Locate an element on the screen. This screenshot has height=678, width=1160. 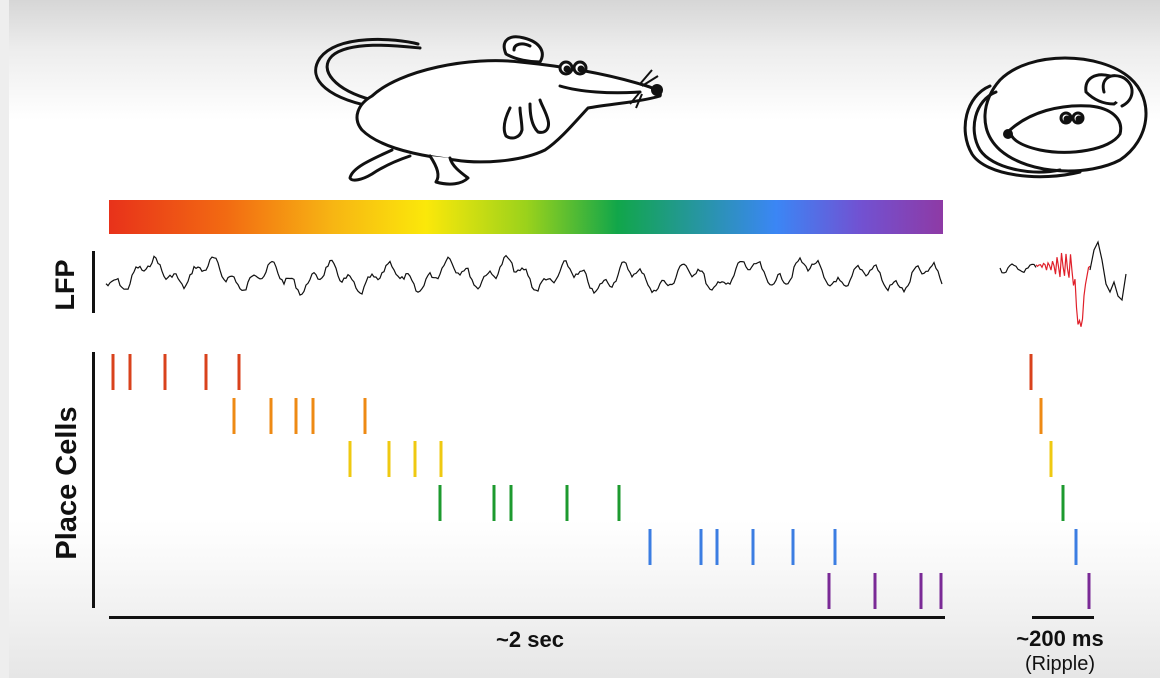
awake-duration-label: ~2 sec is located at coordinates (530, 639).